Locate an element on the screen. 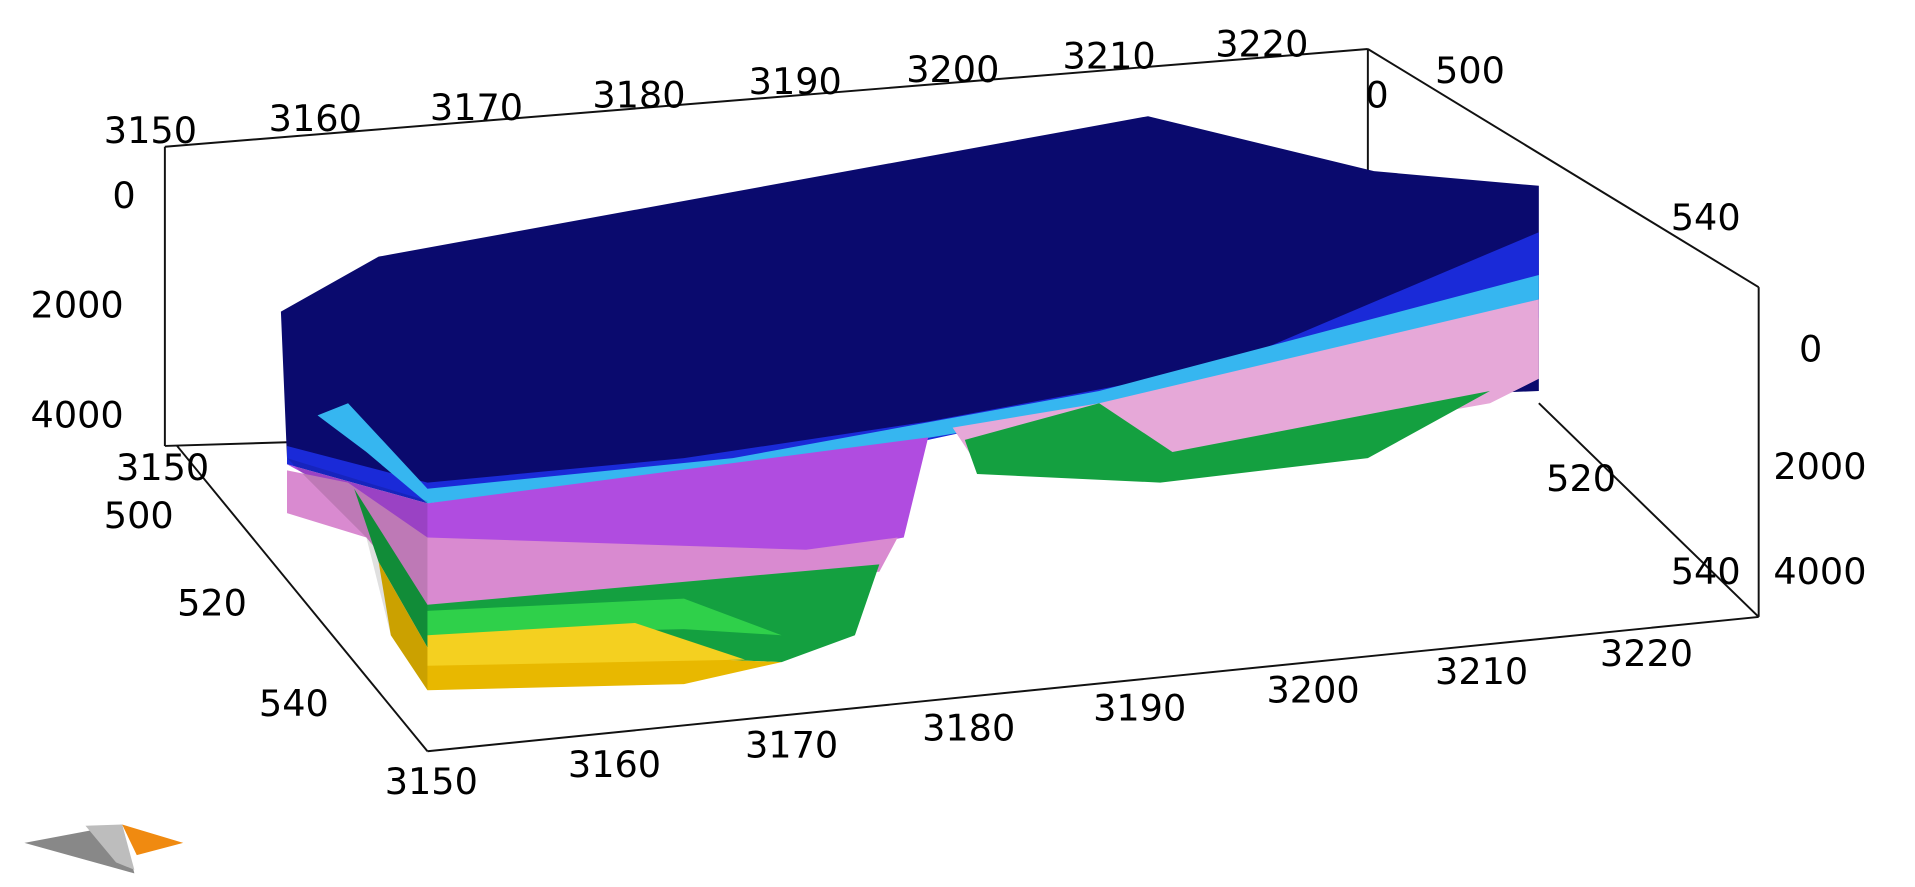 The height and width of the screenshot is (887, 1915). layer-pink is located at coordinates (592, 540).